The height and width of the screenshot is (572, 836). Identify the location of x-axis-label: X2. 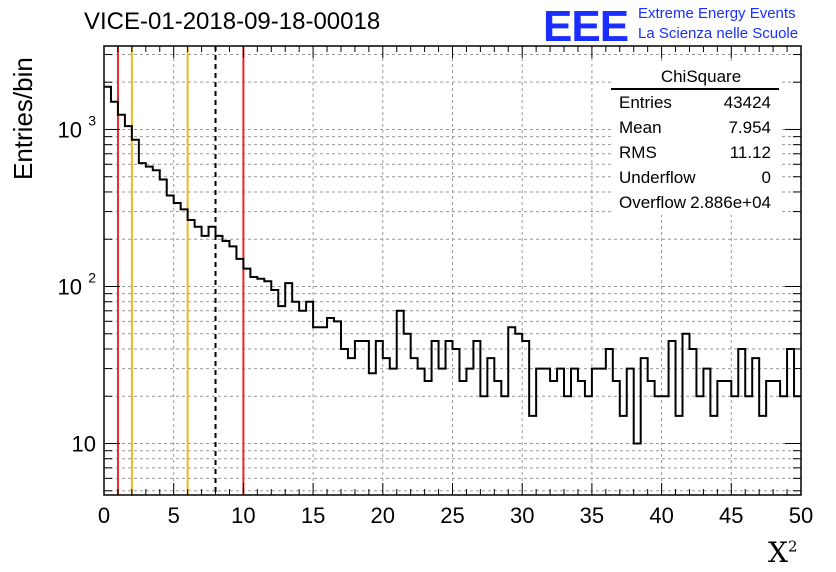
(782, 552).